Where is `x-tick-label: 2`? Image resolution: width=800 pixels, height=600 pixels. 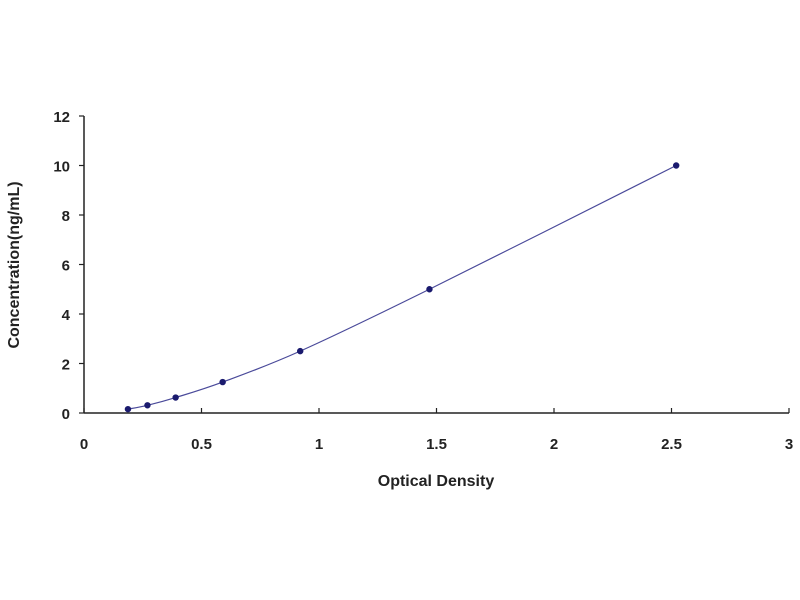
x-tick-label: 2 is located at coordinates (554, 444).